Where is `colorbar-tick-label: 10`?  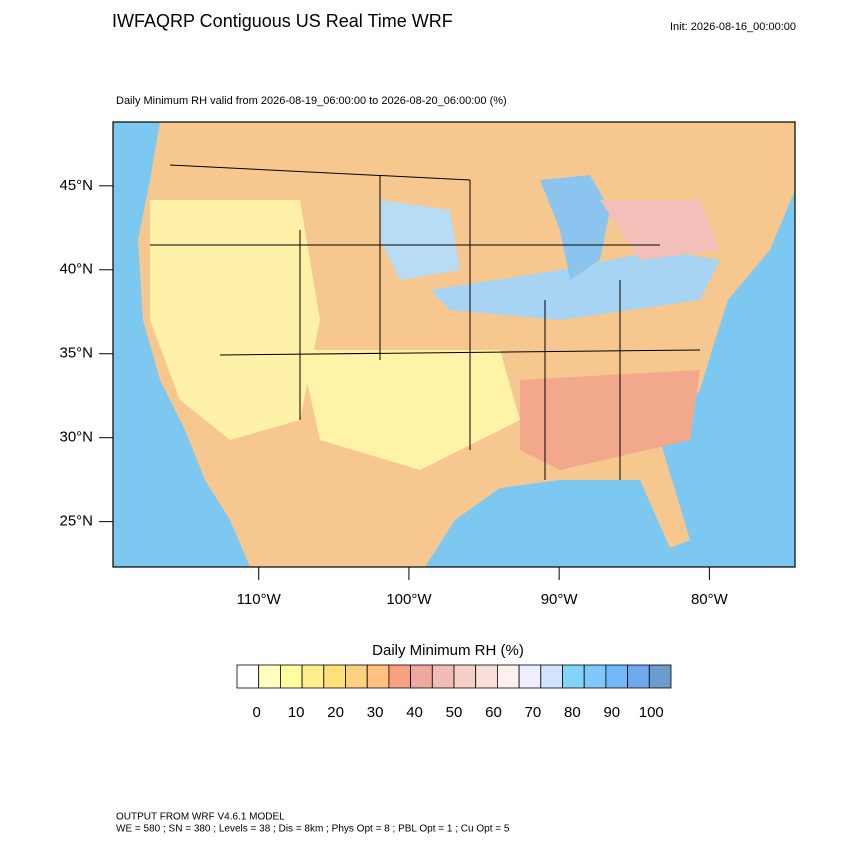 colorbar-tick-label: 10 is located at coordinates (296, 712).